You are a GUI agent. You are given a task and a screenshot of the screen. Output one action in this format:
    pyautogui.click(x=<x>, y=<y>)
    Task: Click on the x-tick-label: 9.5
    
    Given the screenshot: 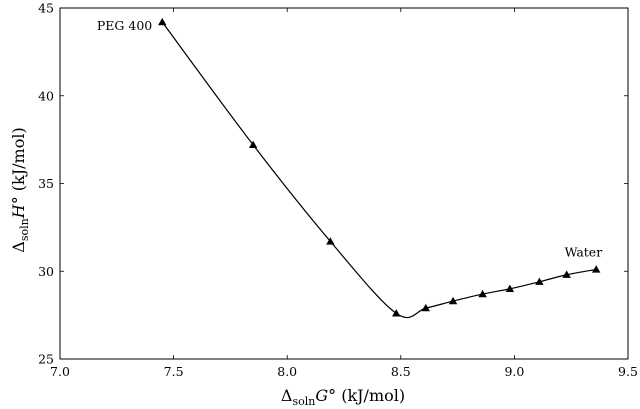 What is the action you would take?
    pyautogui.click(x=628, y=371)
    